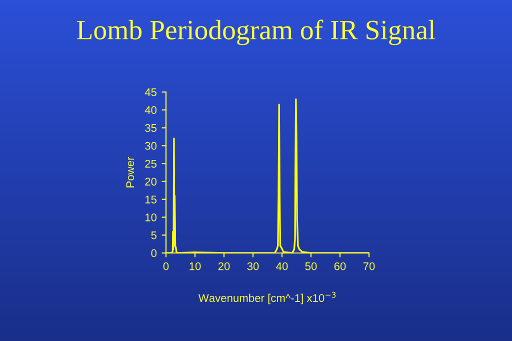 This screenshot has width=512, height=341. I want to click on y-tick-label: 25, so click(151, 164).